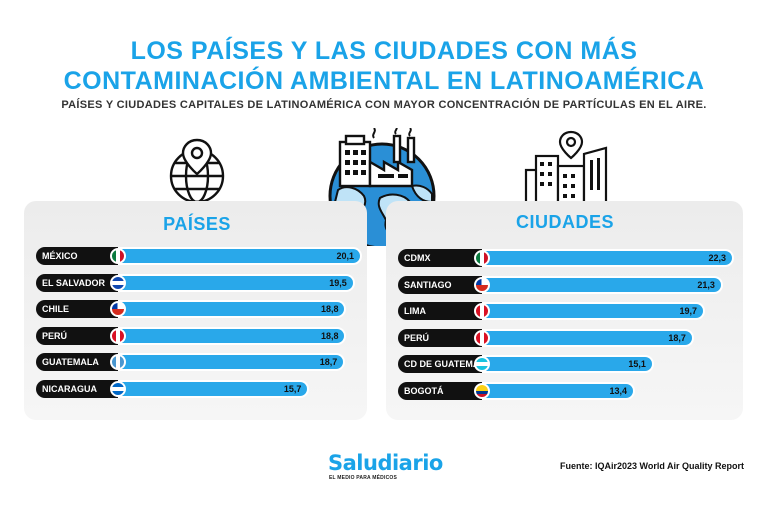  What do you see at coordinates (197, 224) in the screenshot?
I see `countries-title: PAÍSES` at bounding box center [197, 224].